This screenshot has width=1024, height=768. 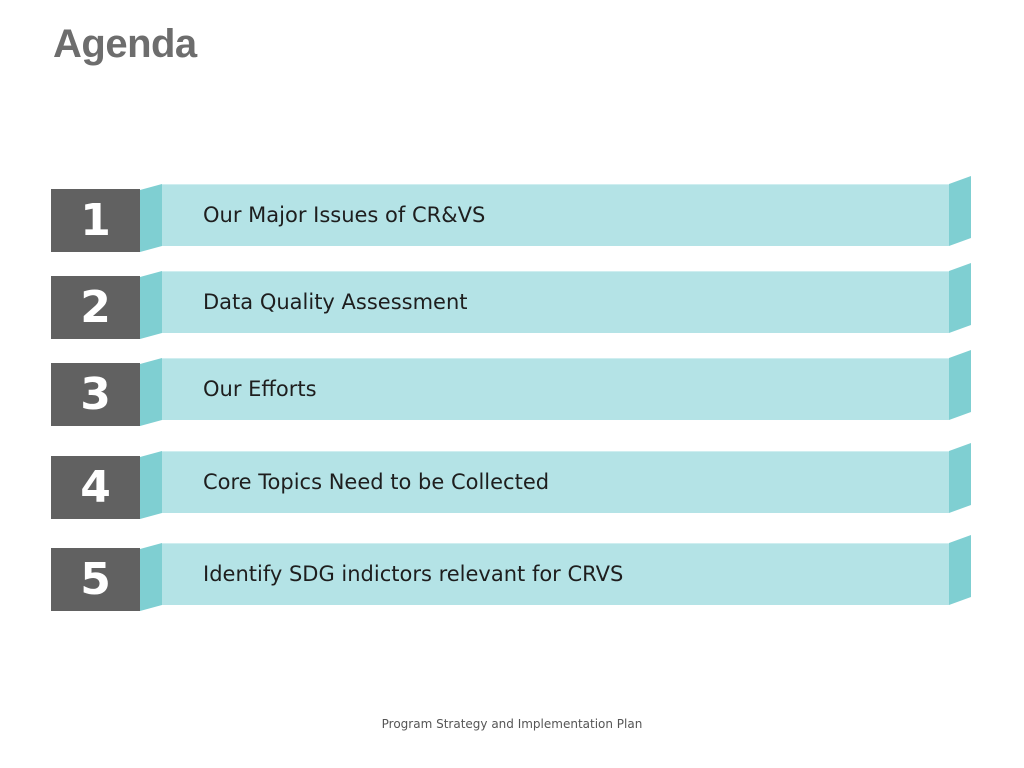 What do you see at coordinates (95, 394) in the screenshot?
I see `agenda-number: 3` at bounding box center [95, 394].